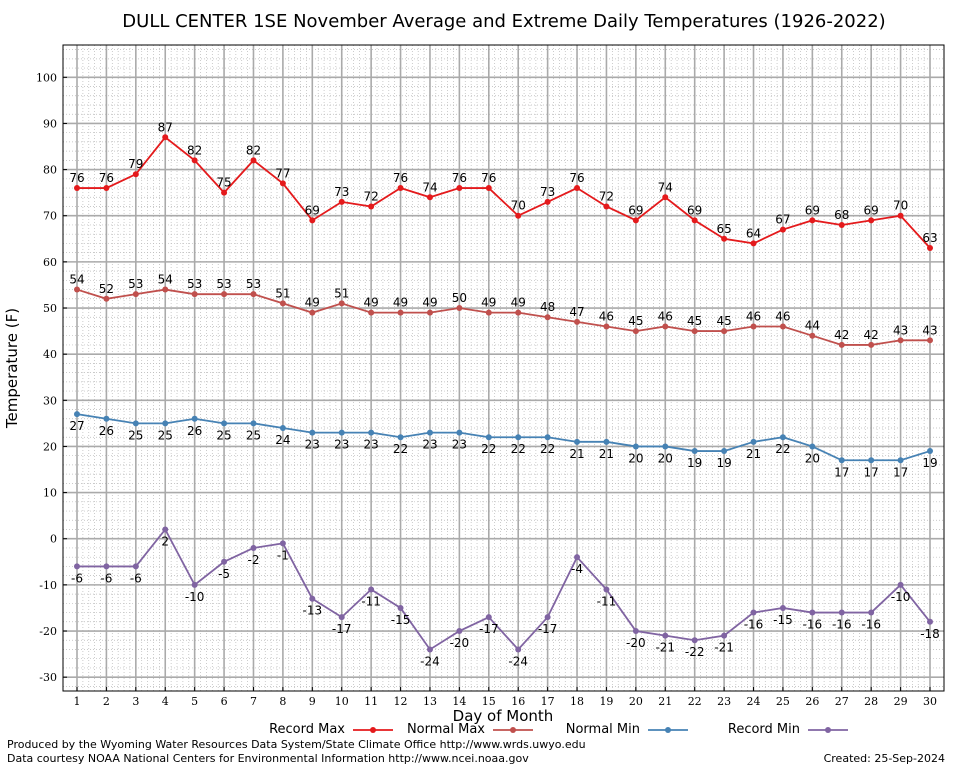  Describe the element at coordinates (518, 701) in the screenshot. I see `x-tick-label: 16` at that location.